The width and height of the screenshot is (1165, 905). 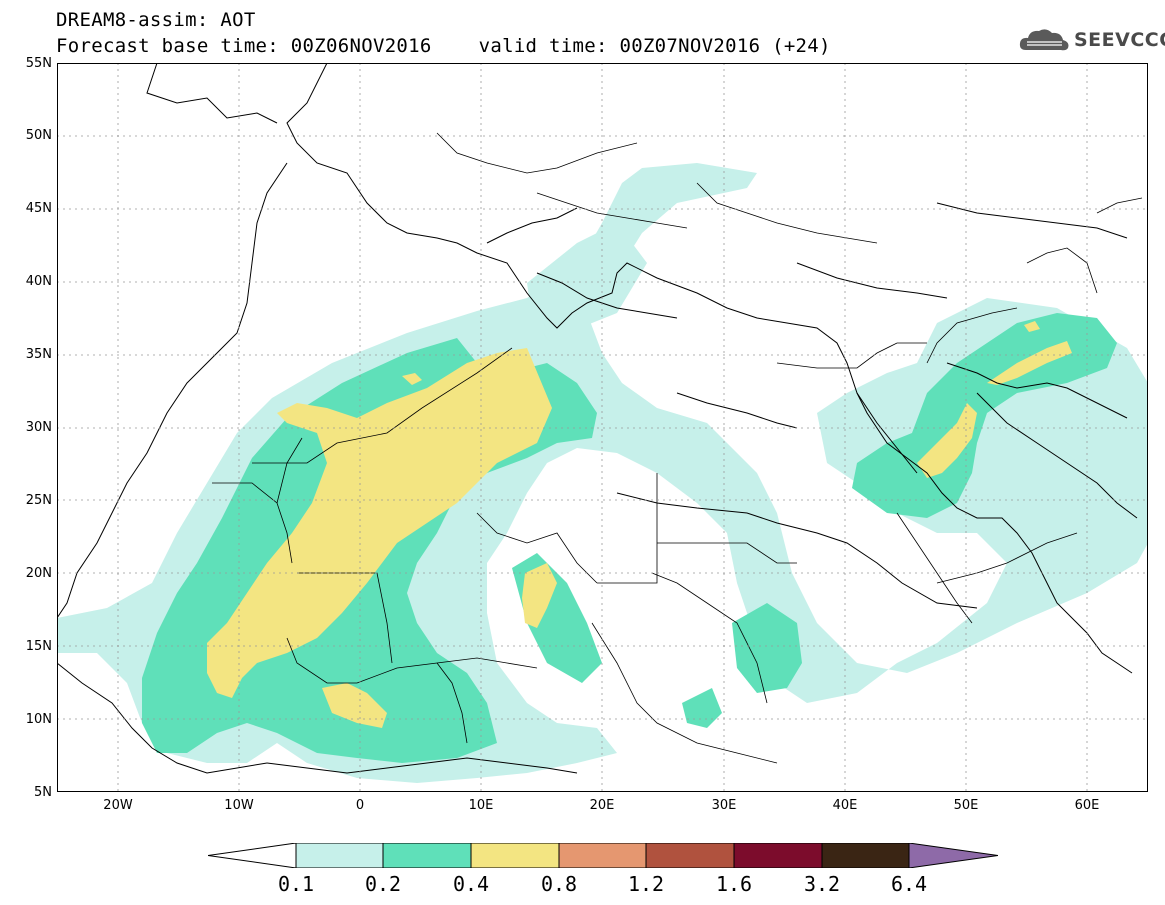 I want to click on colorbar-label: 0.2, so click(x=383, y=884).